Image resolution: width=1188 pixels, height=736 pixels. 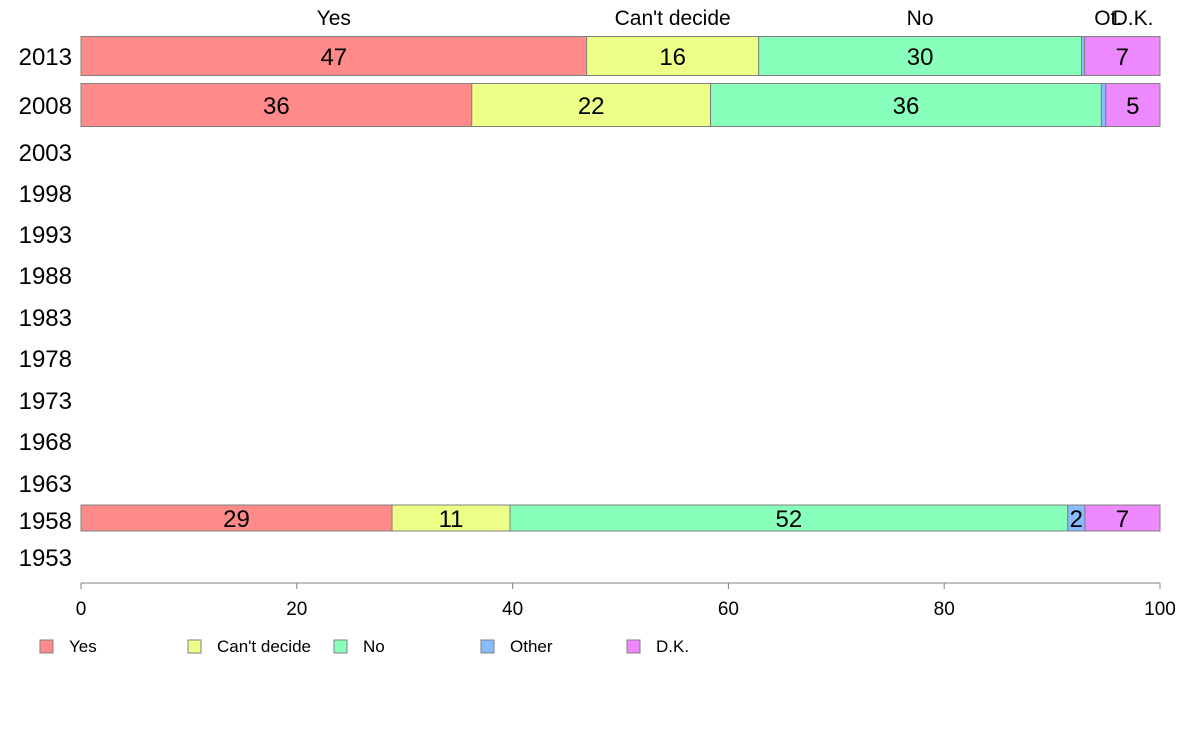 I want to click on year-label-1973: 1973, so click(x=45, y=401).